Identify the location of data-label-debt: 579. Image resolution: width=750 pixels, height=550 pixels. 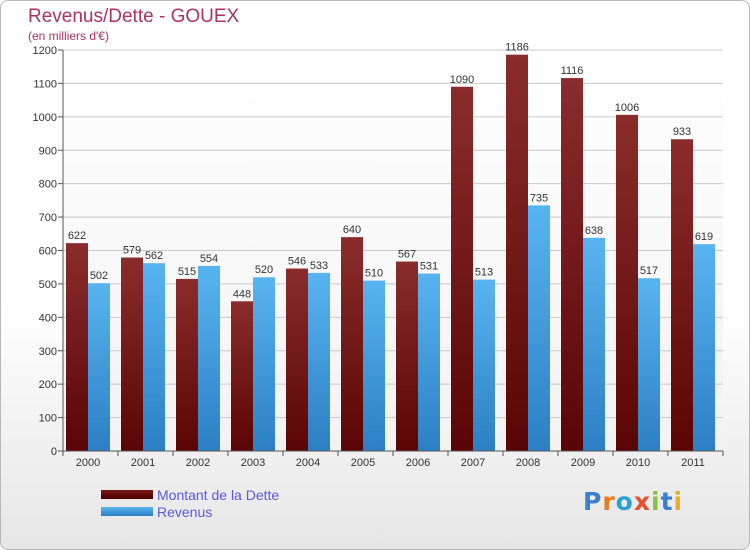
(132, 251).